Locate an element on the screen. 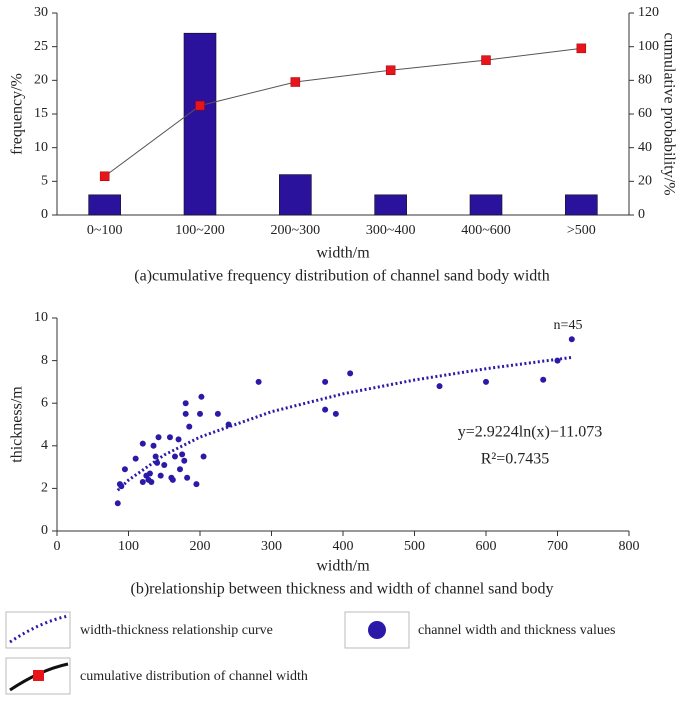 This screenshot has width=684, height=705. x-tick-label: 200 is located at coordinates (200, 546).